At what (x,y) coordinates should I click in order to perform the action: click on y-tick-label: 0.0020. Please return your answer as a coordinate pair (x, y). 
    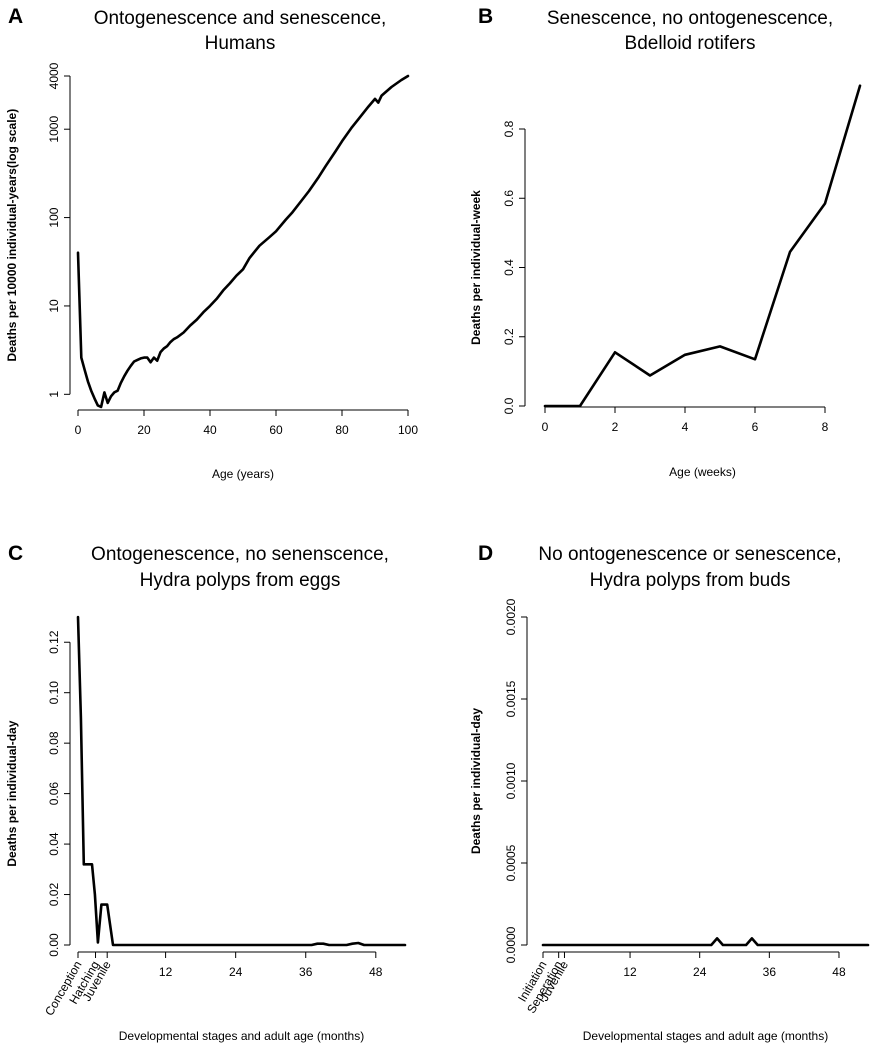
    Looking at the image, I should click on (511, 616).